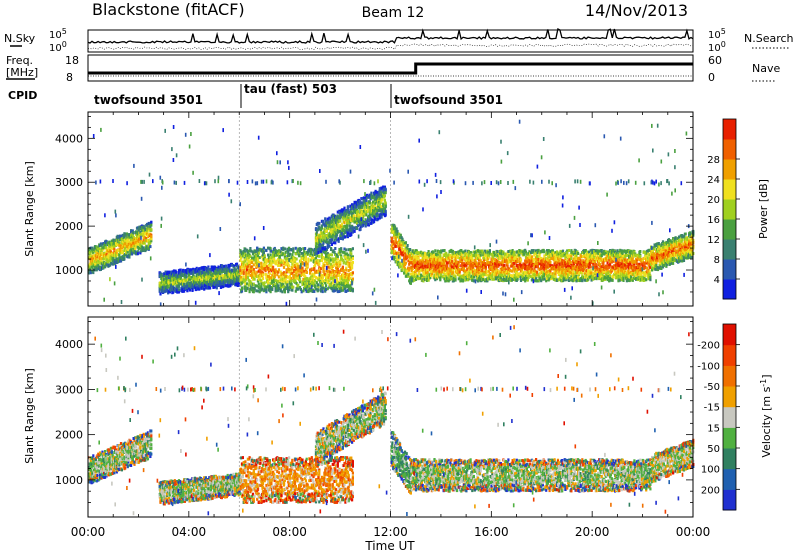 This screenshot has width=800, height=554. I want to click on nave-tick-bottom: 0, so click(711, 77).